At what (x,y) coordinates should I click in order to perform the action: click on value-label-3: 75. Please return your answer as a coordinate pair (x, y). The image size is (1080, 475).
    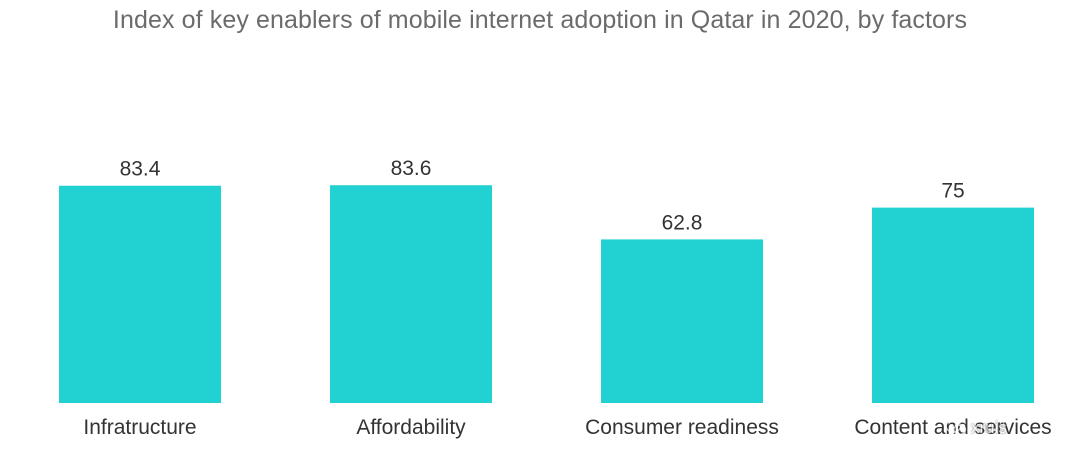
    Looking at the image, I should click on (952, 191).